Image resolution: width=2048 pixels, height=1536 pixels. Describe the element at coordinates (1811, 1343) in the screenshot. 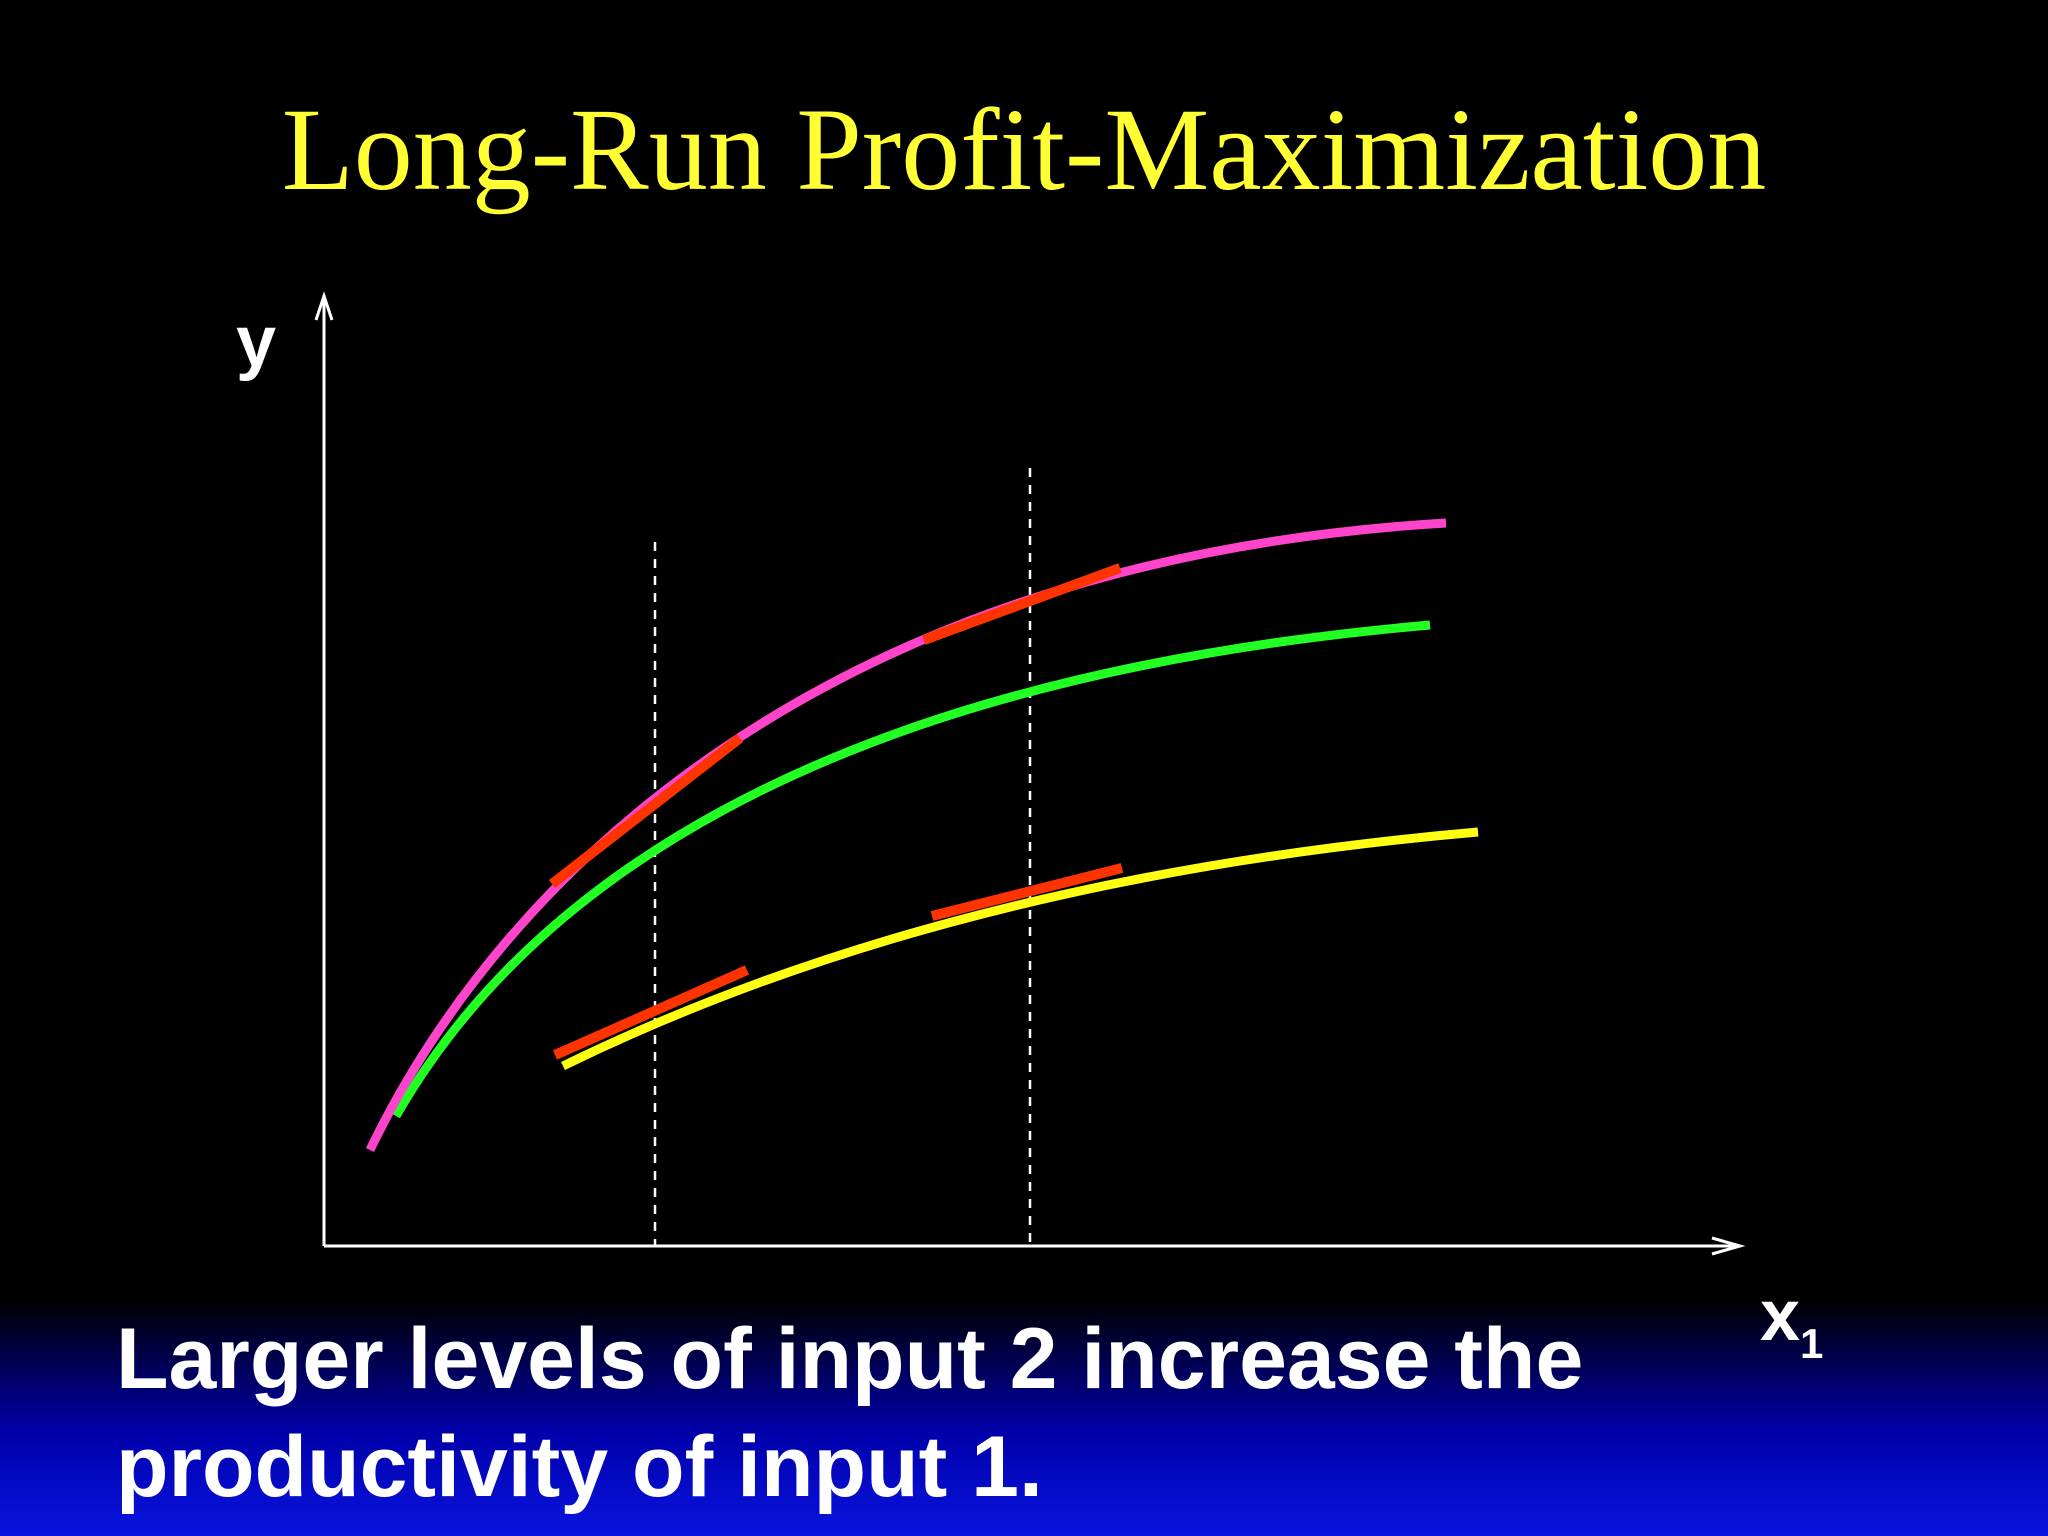

I see `x-axis-label-subscript: 1` at that location.